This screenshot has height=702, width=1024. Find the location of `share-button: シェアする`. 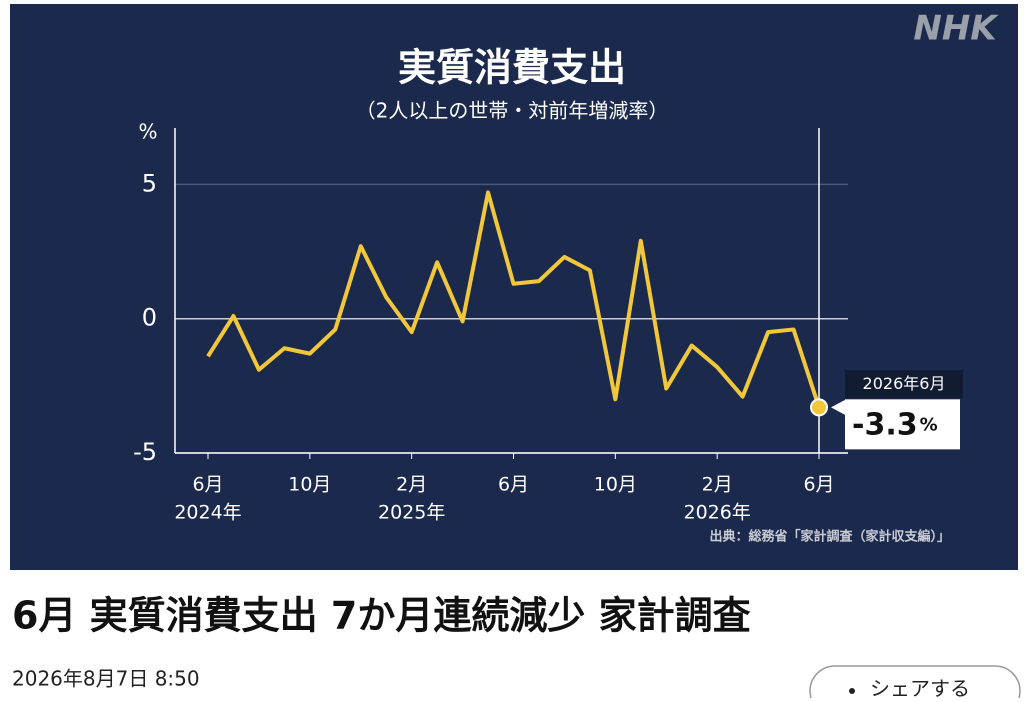

share-button: シェアする is located at coordinates (915, 683).